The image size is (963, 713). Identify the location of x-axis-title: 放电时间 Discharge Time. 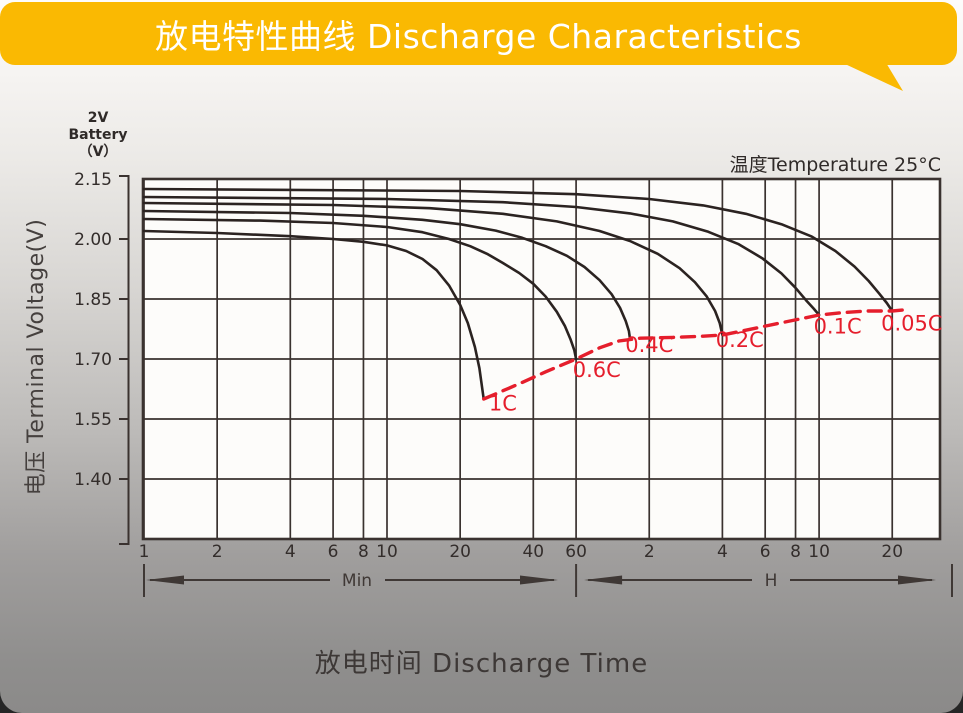
(481, 664).